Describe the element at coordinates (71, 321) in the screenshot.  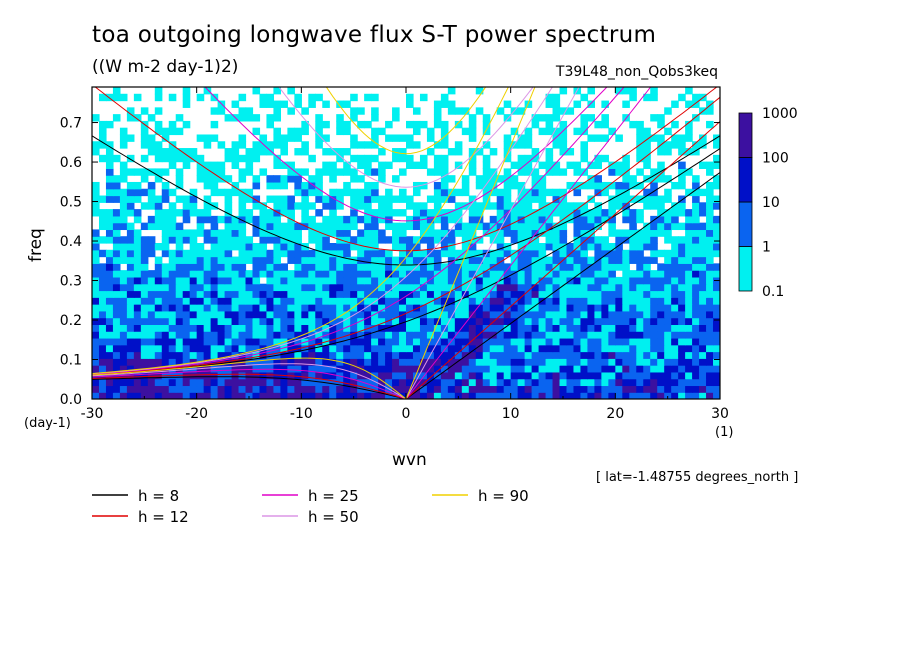
I see `y-tick-label: 0.2` at that location.